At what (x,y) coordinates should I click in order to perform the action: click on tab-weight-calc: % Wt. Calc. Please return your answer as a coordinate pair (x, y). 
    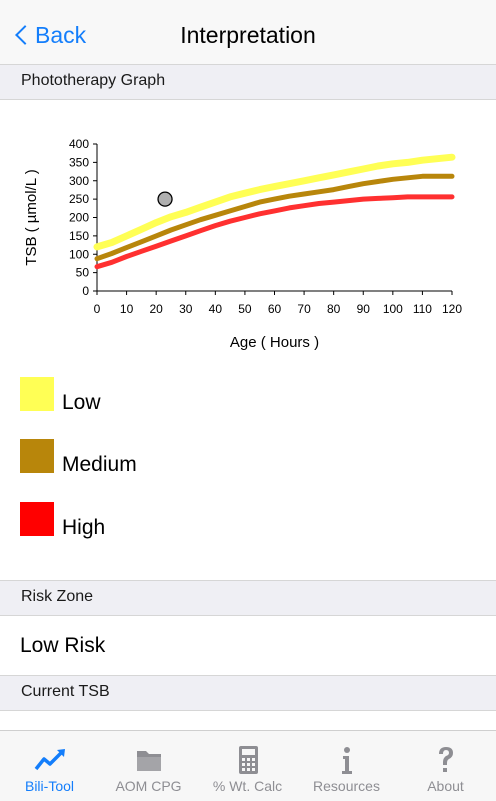
    Looking at the image, I should click on (247, 766).